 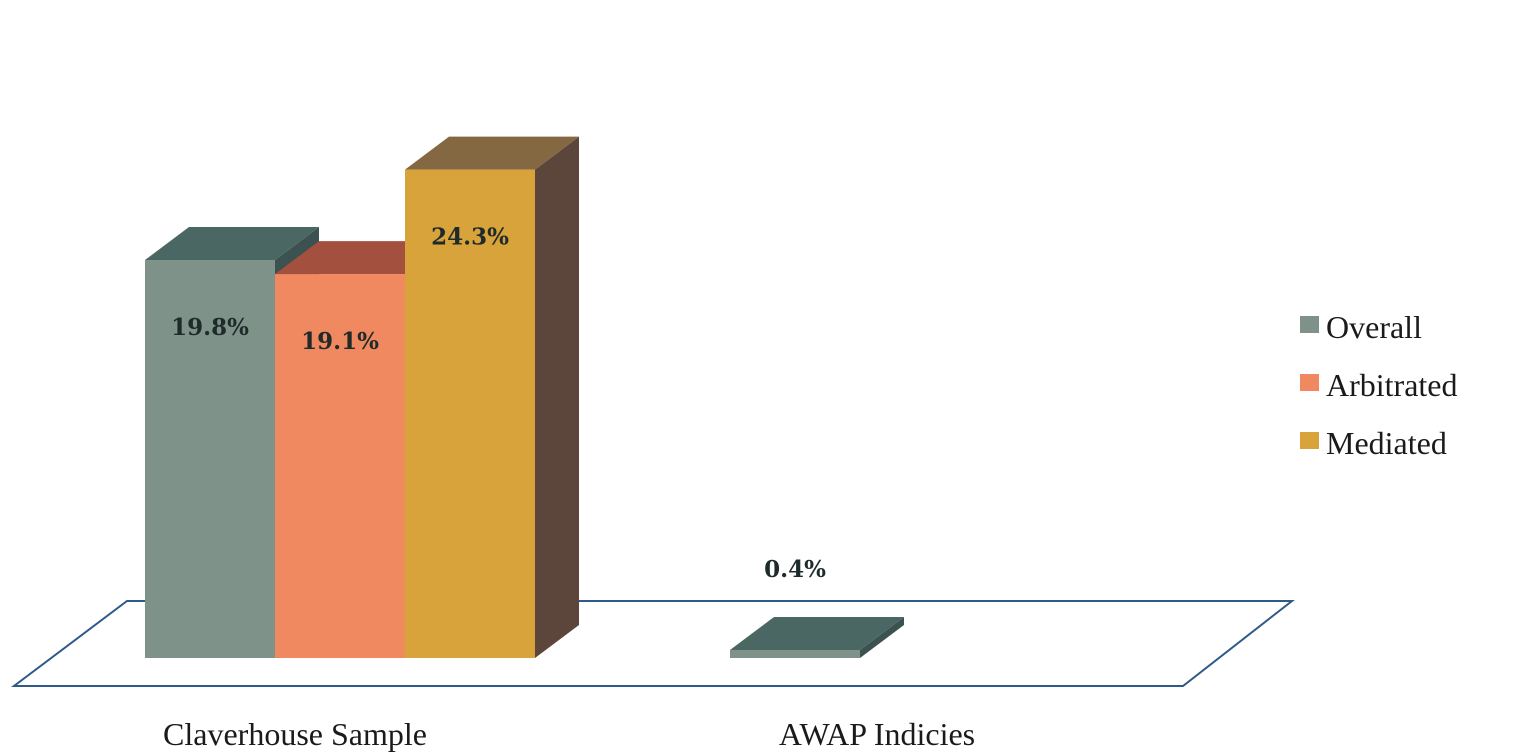 I want to click on legend-swatch-arbitrated, so click(x=1309, y=382).